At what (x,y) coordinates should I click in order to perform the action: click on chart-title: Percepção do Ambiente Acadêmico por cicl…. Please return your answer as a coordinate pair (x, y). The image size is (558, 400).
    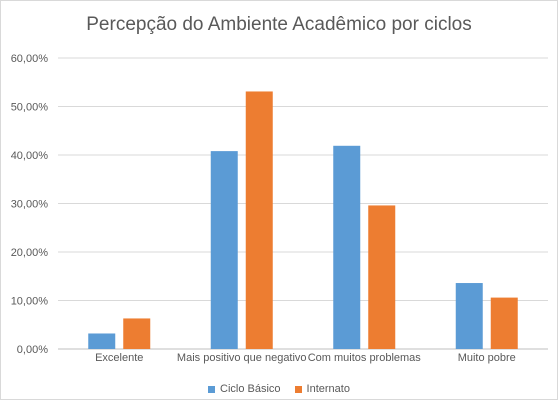
    Looking at the image, I should click on (279, 24).